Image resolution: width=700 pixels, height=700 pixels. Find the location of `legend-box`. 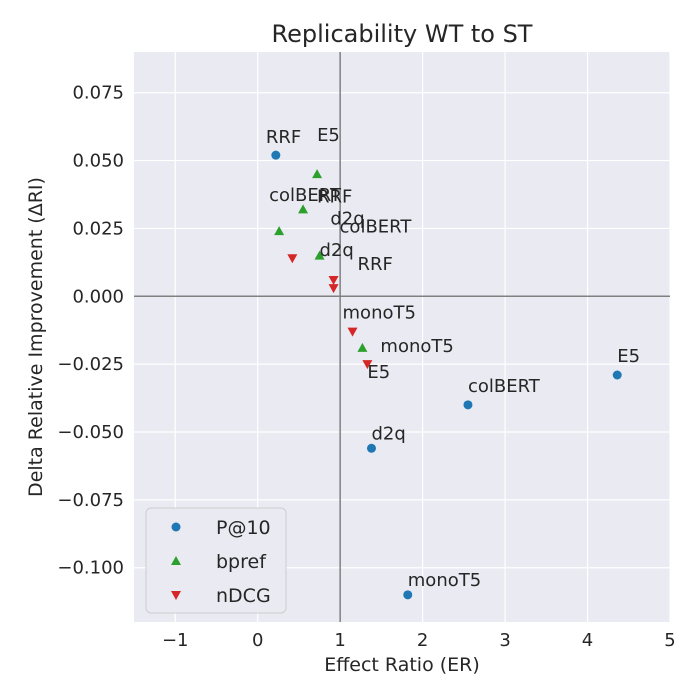

legend-box is located at coordinates (216, 560).